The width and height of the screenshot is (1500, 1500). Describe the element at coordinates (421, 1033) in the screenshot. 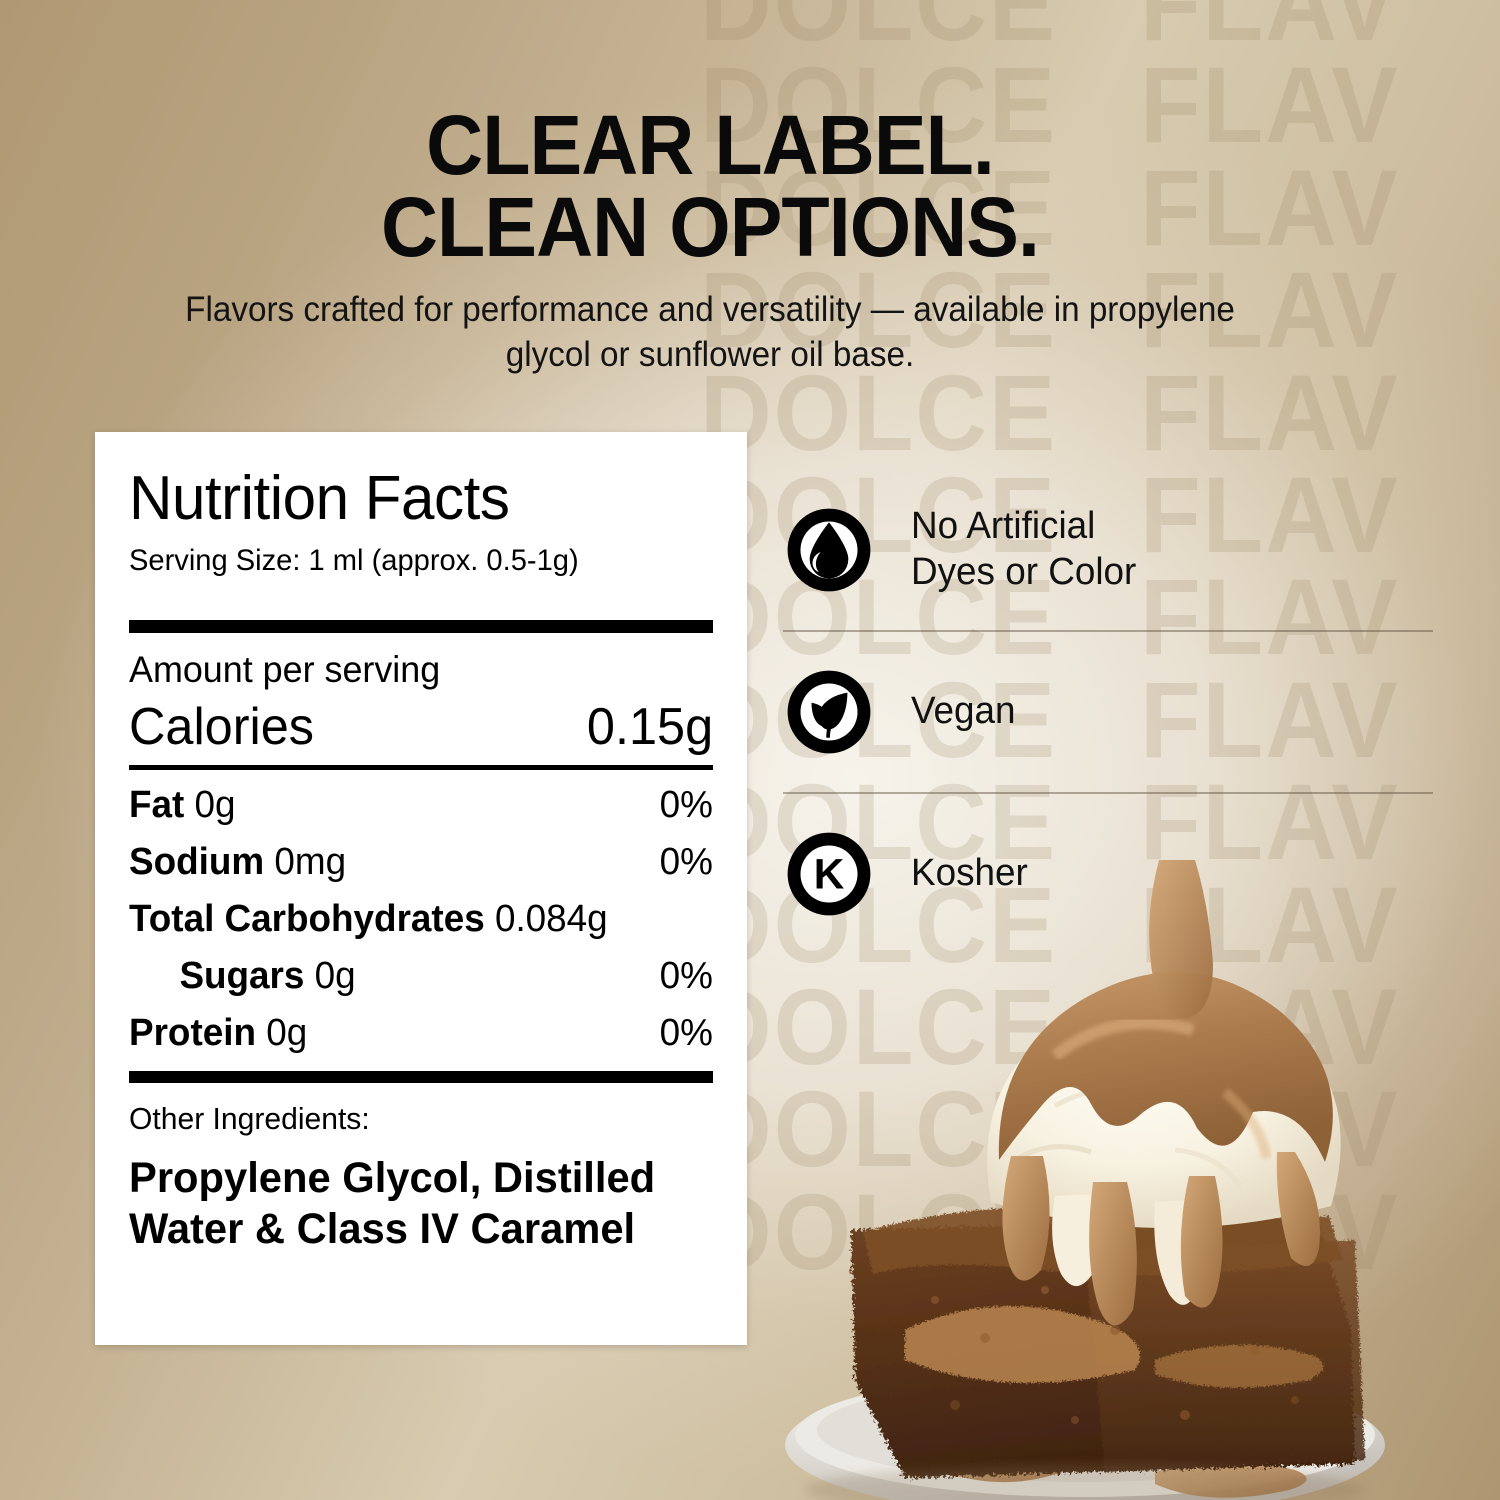

I see `nutrient-row: Protein 0g 0%` at that location.